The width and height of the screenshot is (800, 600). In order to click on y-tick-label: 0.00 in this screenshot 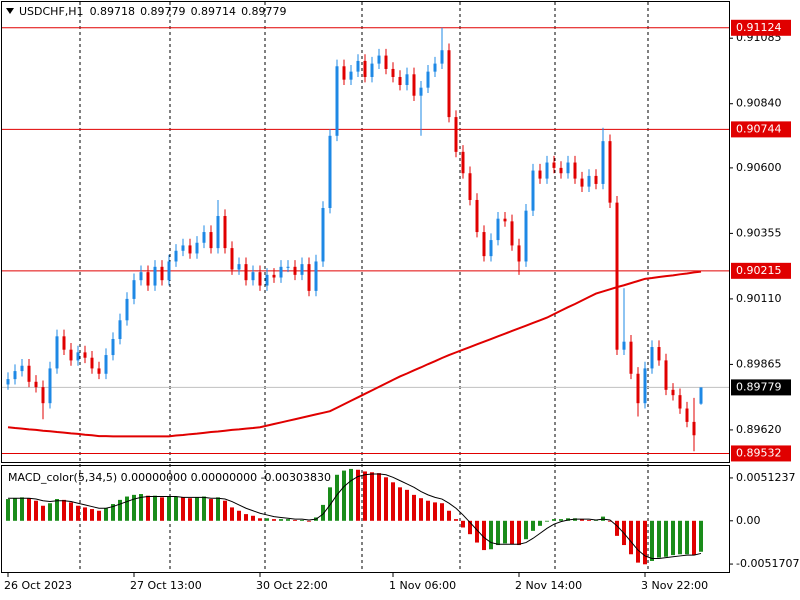, I will do `click(748, 520)`.